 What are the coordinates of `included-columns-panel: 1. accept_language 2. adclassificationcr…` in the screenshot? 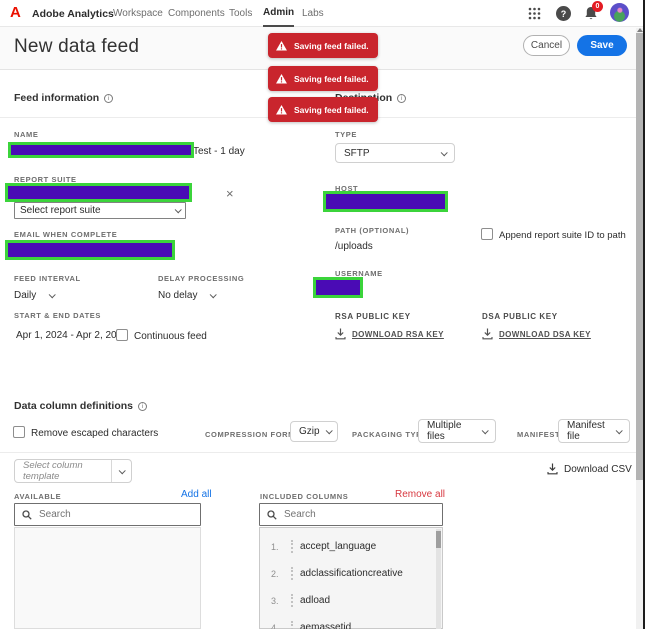 It's located at (351, 578).